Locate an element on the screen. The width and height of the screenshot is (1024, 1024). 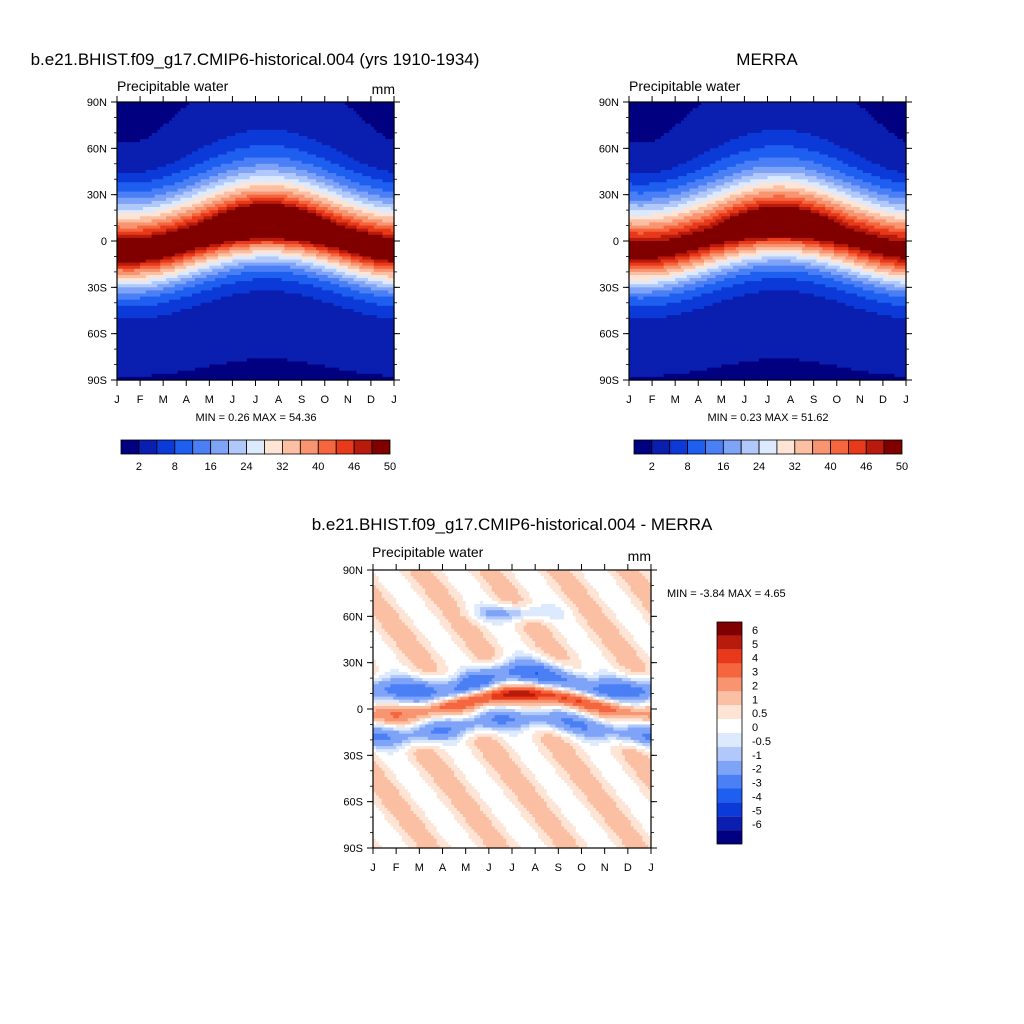
panel1-subtitle: Precipitable water is located at coordinates (173, 86).